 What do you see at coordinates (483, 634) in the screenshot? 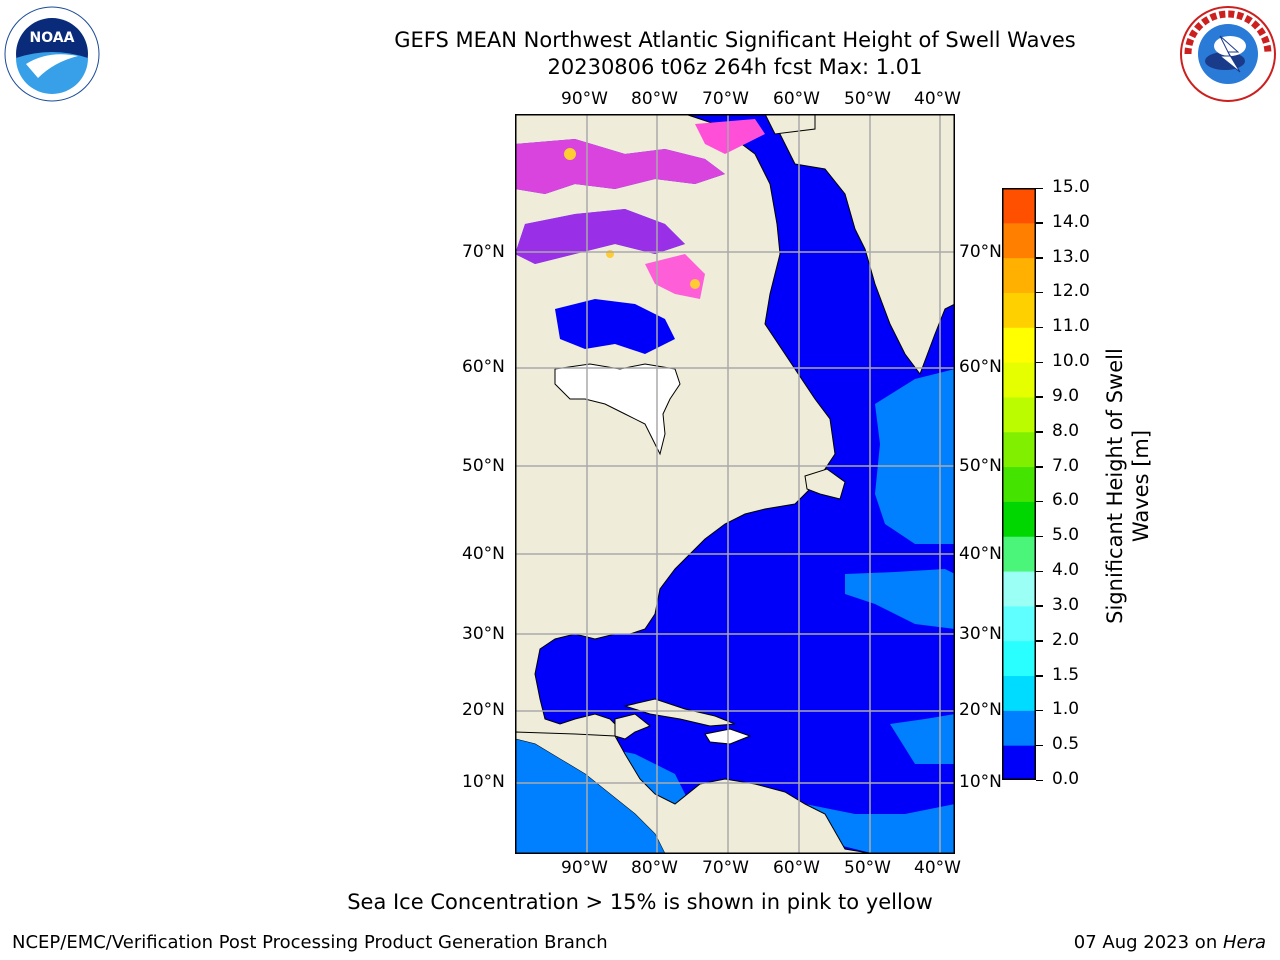
I see `lat-tick-left-30n: 30°N` at bounding box center [483, 634].